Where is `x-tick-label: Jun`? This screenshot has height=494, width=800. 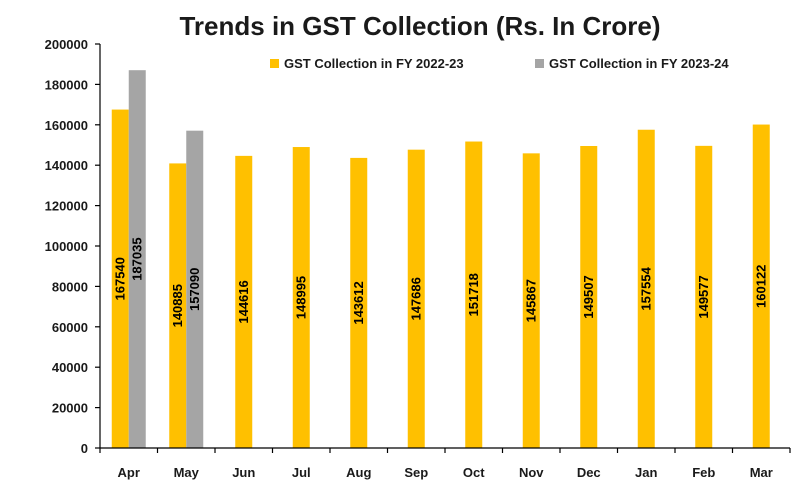
x-tick-label: Jun is located at coordinates (243, 472).